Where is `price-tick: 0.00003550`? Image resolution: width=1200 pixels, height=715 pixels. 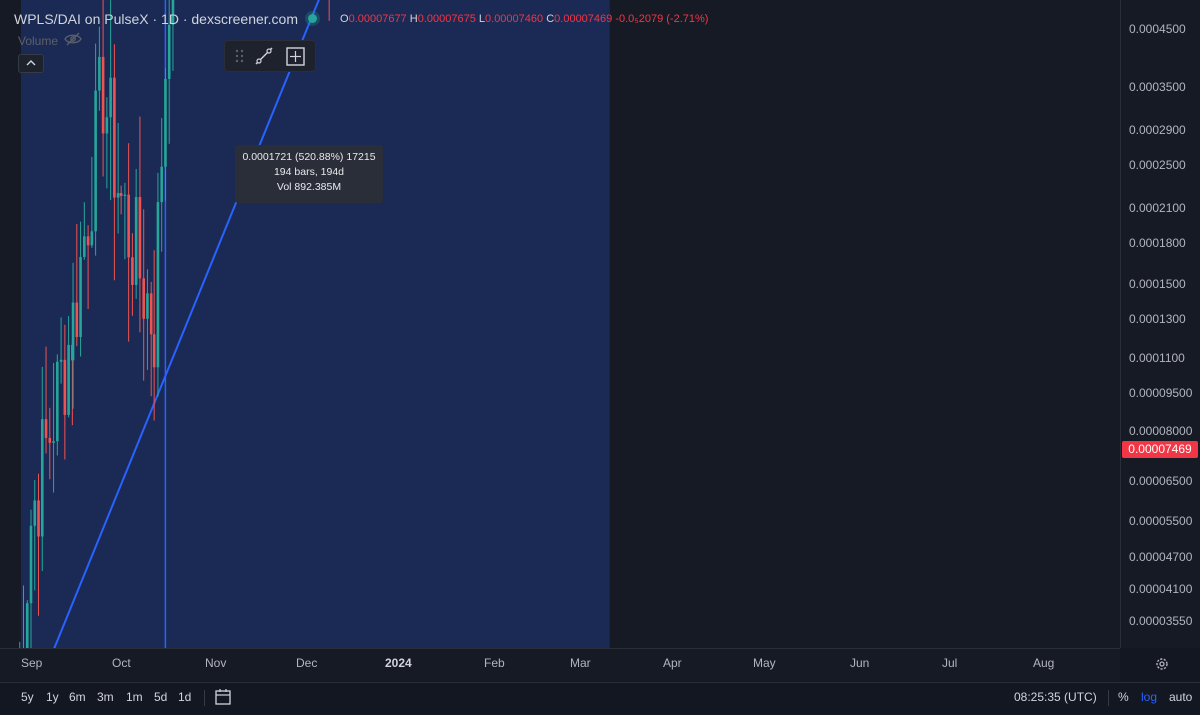 price-tick: 0.00003550 is located at coordinates (1161, 621).